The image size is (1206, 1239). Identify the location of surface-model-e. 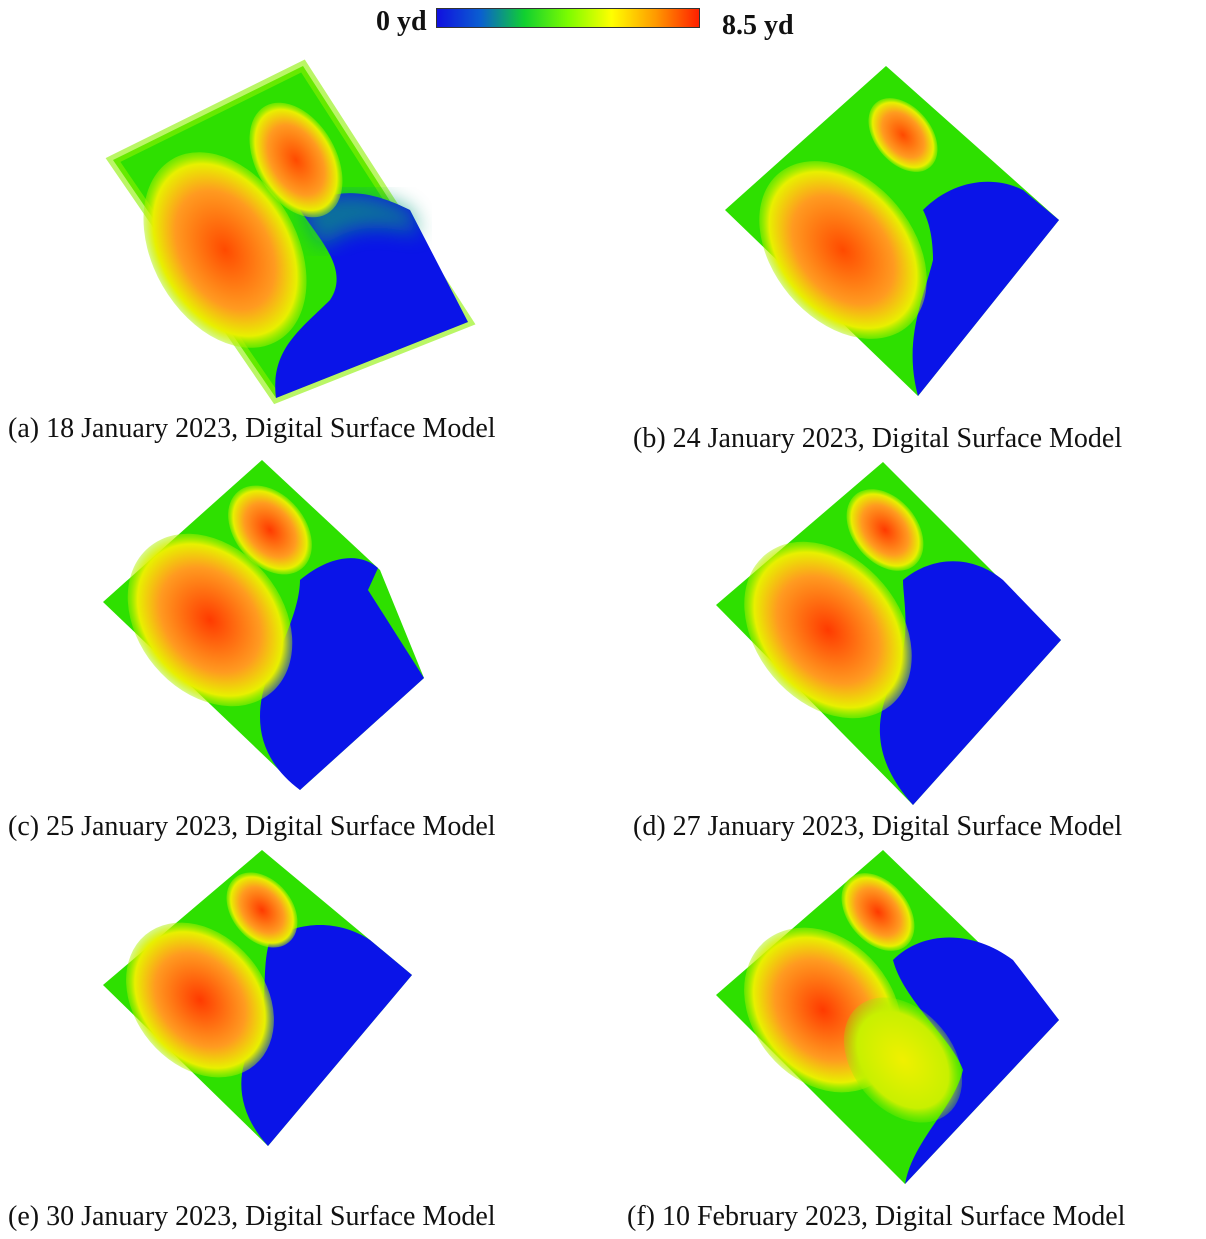
(257, 998).